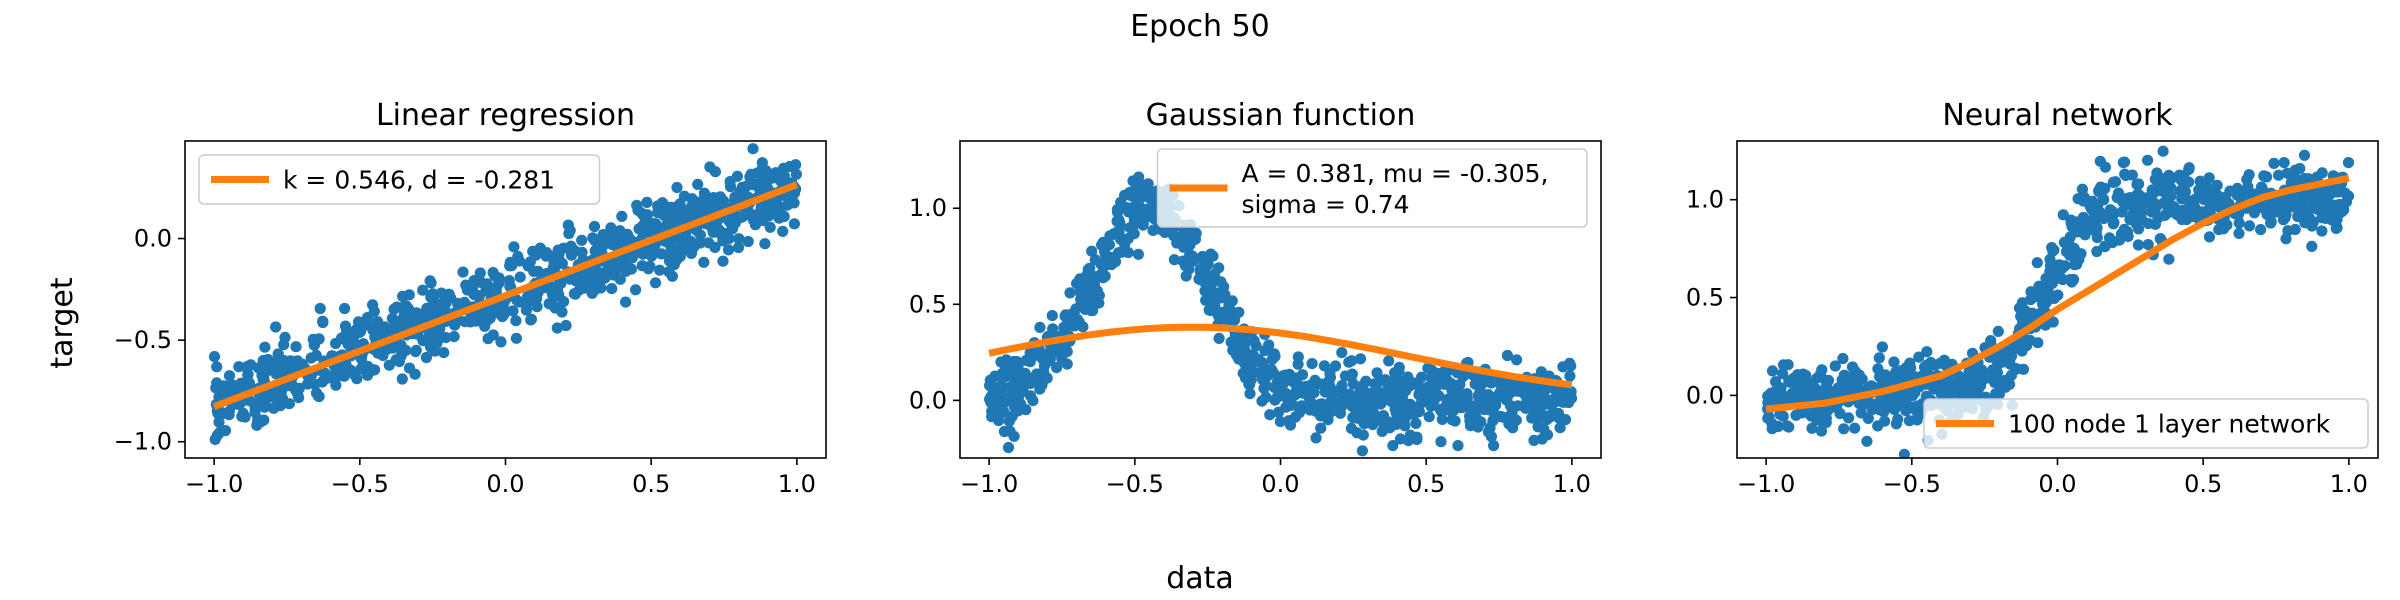  Describe the element at coordinates (505, 115) in the screenshot. I see `panel-title: Linear regression` at that location.